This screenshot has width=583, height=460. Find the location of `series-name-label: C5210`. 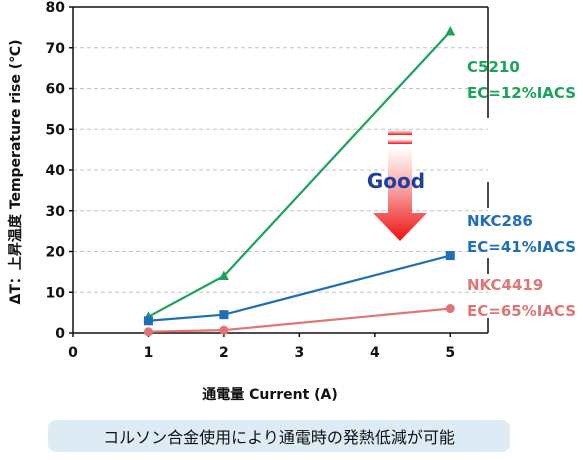

series-name-label: C5210 is located at coordinates (493, 67).